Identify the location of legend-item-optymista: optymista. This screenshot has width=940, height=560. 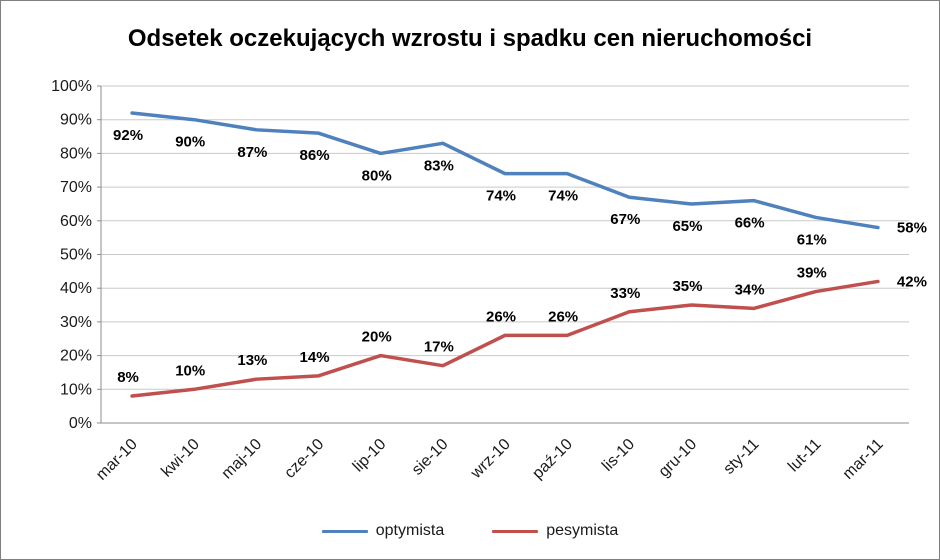
(383, 531).